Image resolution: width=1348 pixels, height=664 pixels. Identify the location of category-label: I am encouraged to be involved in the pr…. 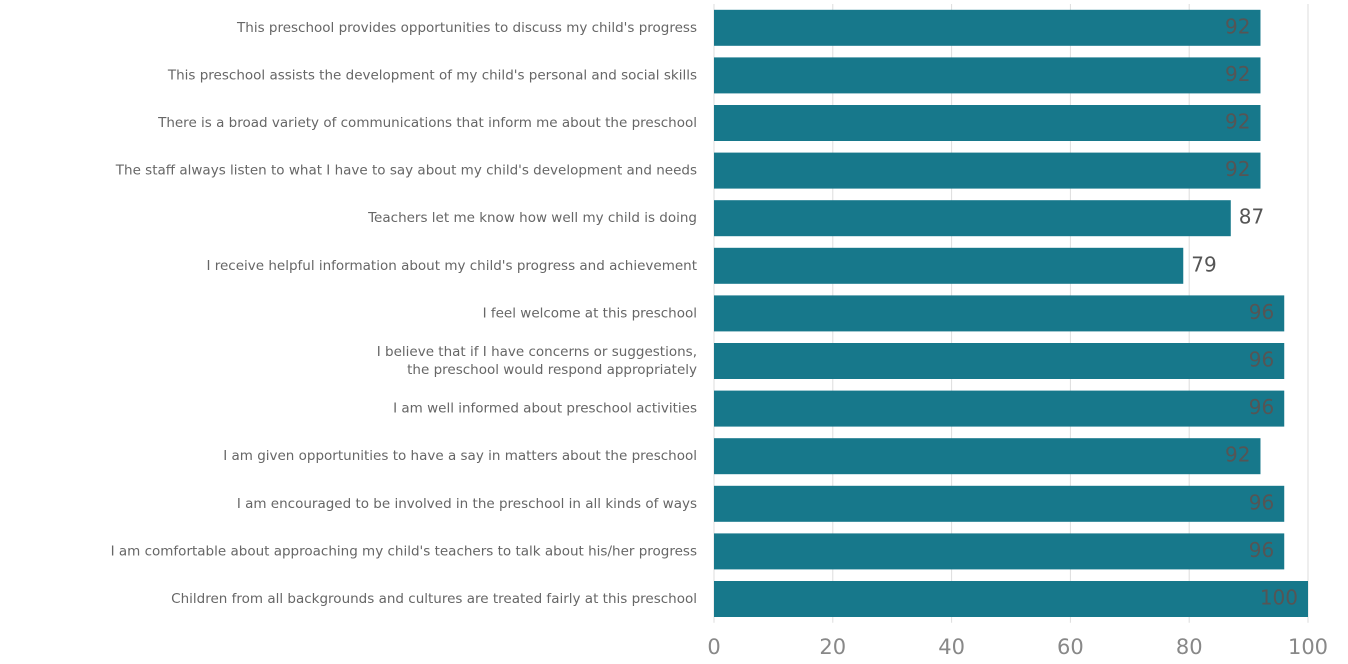
(467, 504).